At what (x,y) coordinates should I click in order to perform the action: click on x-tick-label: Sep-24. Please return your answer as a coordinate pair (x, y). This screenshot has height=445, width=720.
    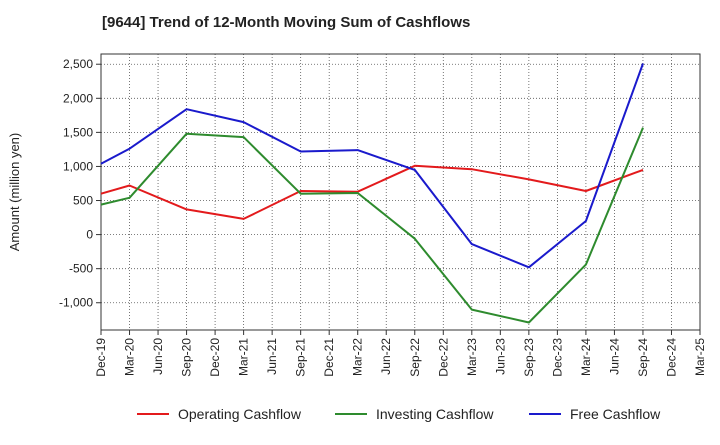
    Looking at the image, I should click on (643, 357).